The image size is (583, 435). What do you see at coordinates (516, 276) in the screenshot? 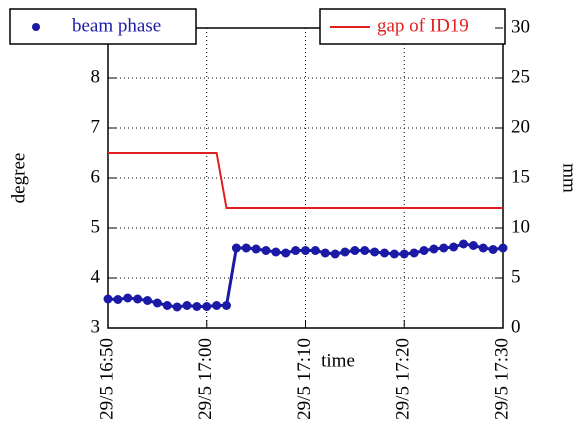
I see `y2-tick-label: 5` at bounding box center [516, 276].